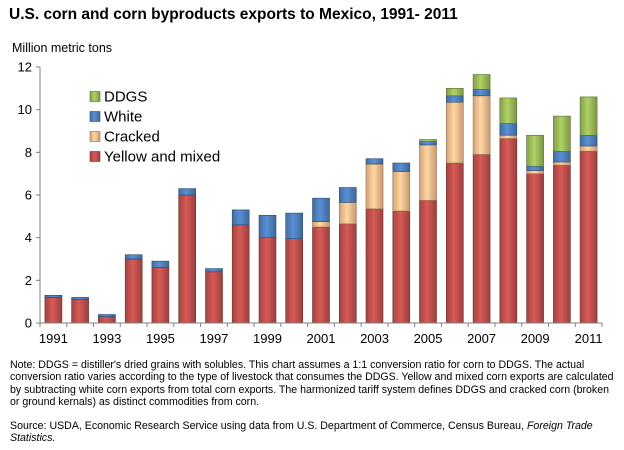  Describe the element at coordinates (374, 186) in the screenshot. I see `bar-segment-cracked-2003` at that location.